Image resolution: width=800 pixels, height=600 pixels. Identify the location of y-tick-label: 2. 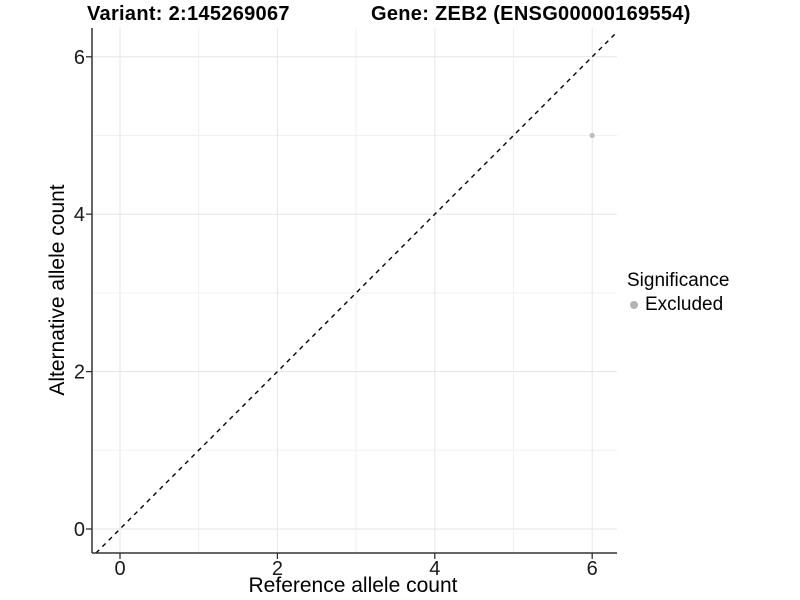
(79, 373).